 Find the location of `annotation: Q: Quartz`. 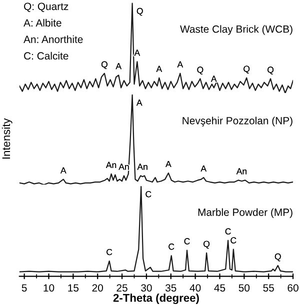

annotation: Q: Quartz is located at coordinates (46, 7).